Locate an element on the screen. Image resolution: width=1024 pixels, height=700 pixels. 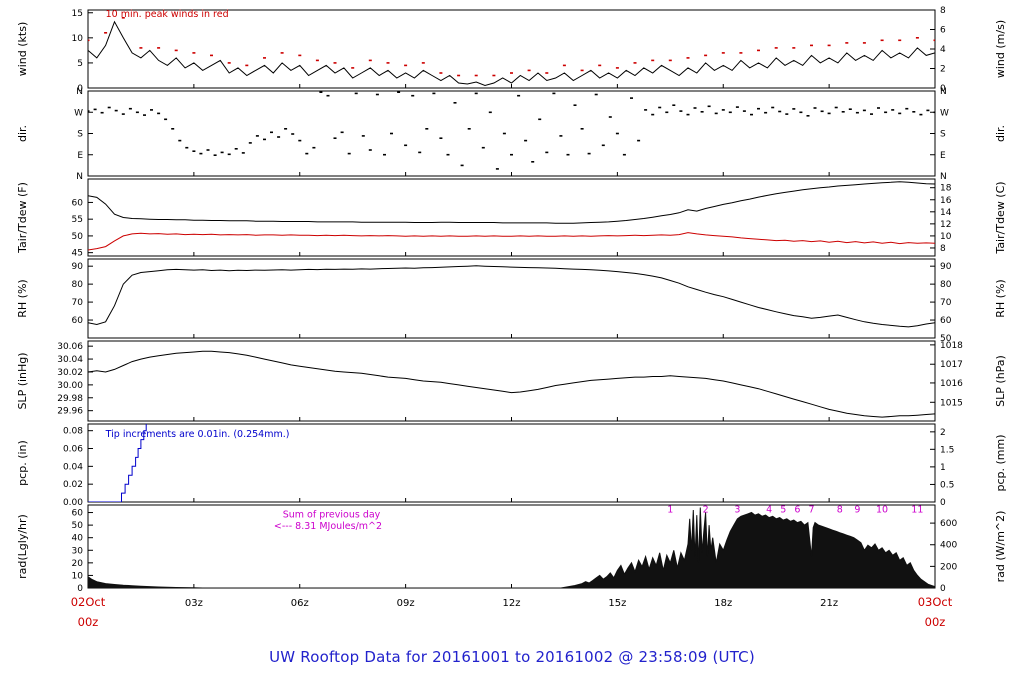
y-tick-label-left: 10 is located at coordinates (78, 576).